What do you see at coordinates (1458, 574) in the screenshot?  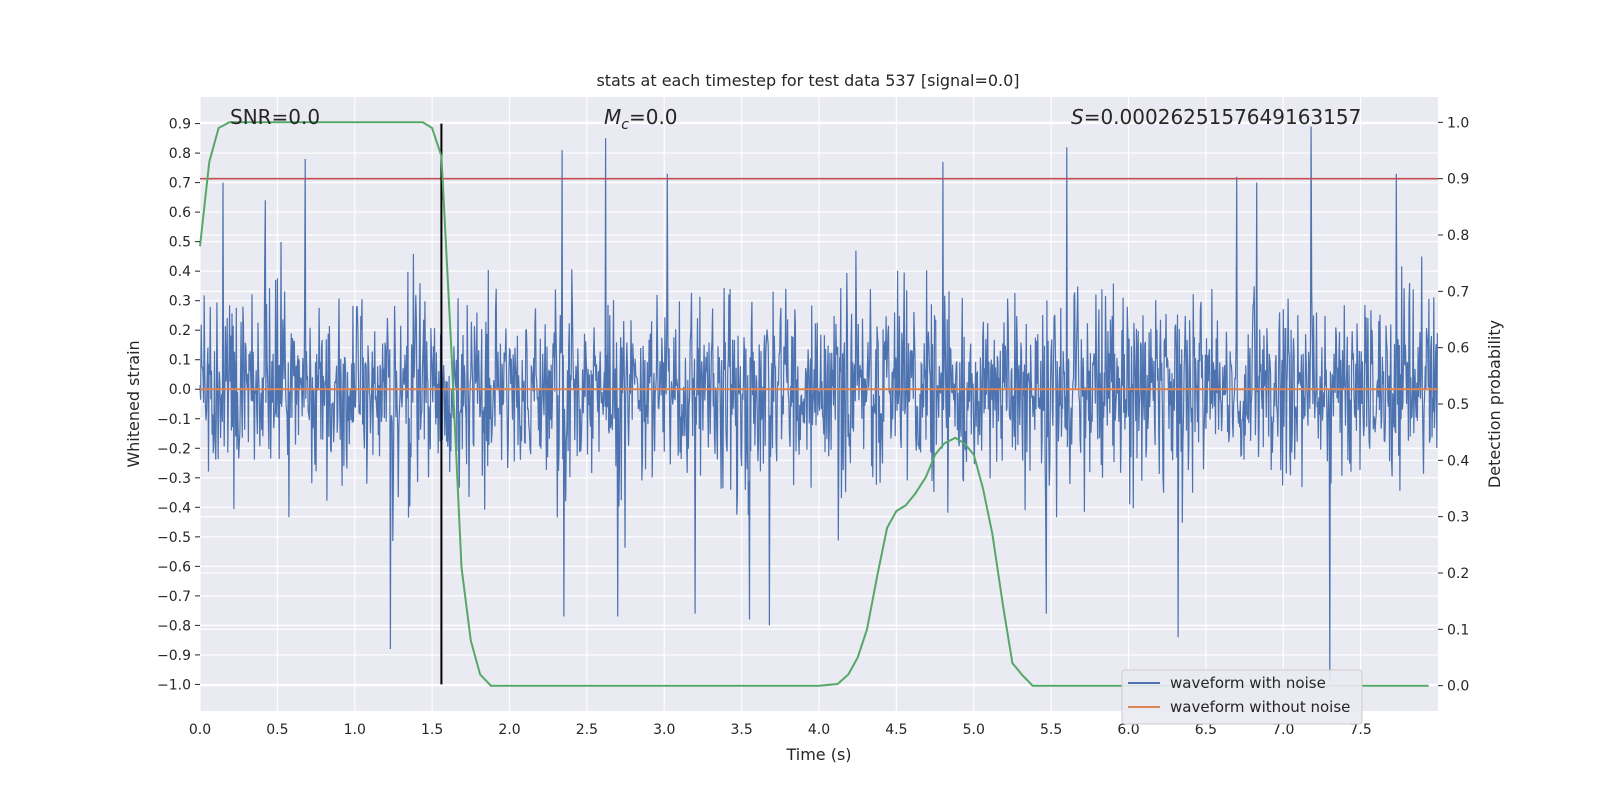 I see `y2-tick-label: 0.2` at bounding box center [1458, 574].